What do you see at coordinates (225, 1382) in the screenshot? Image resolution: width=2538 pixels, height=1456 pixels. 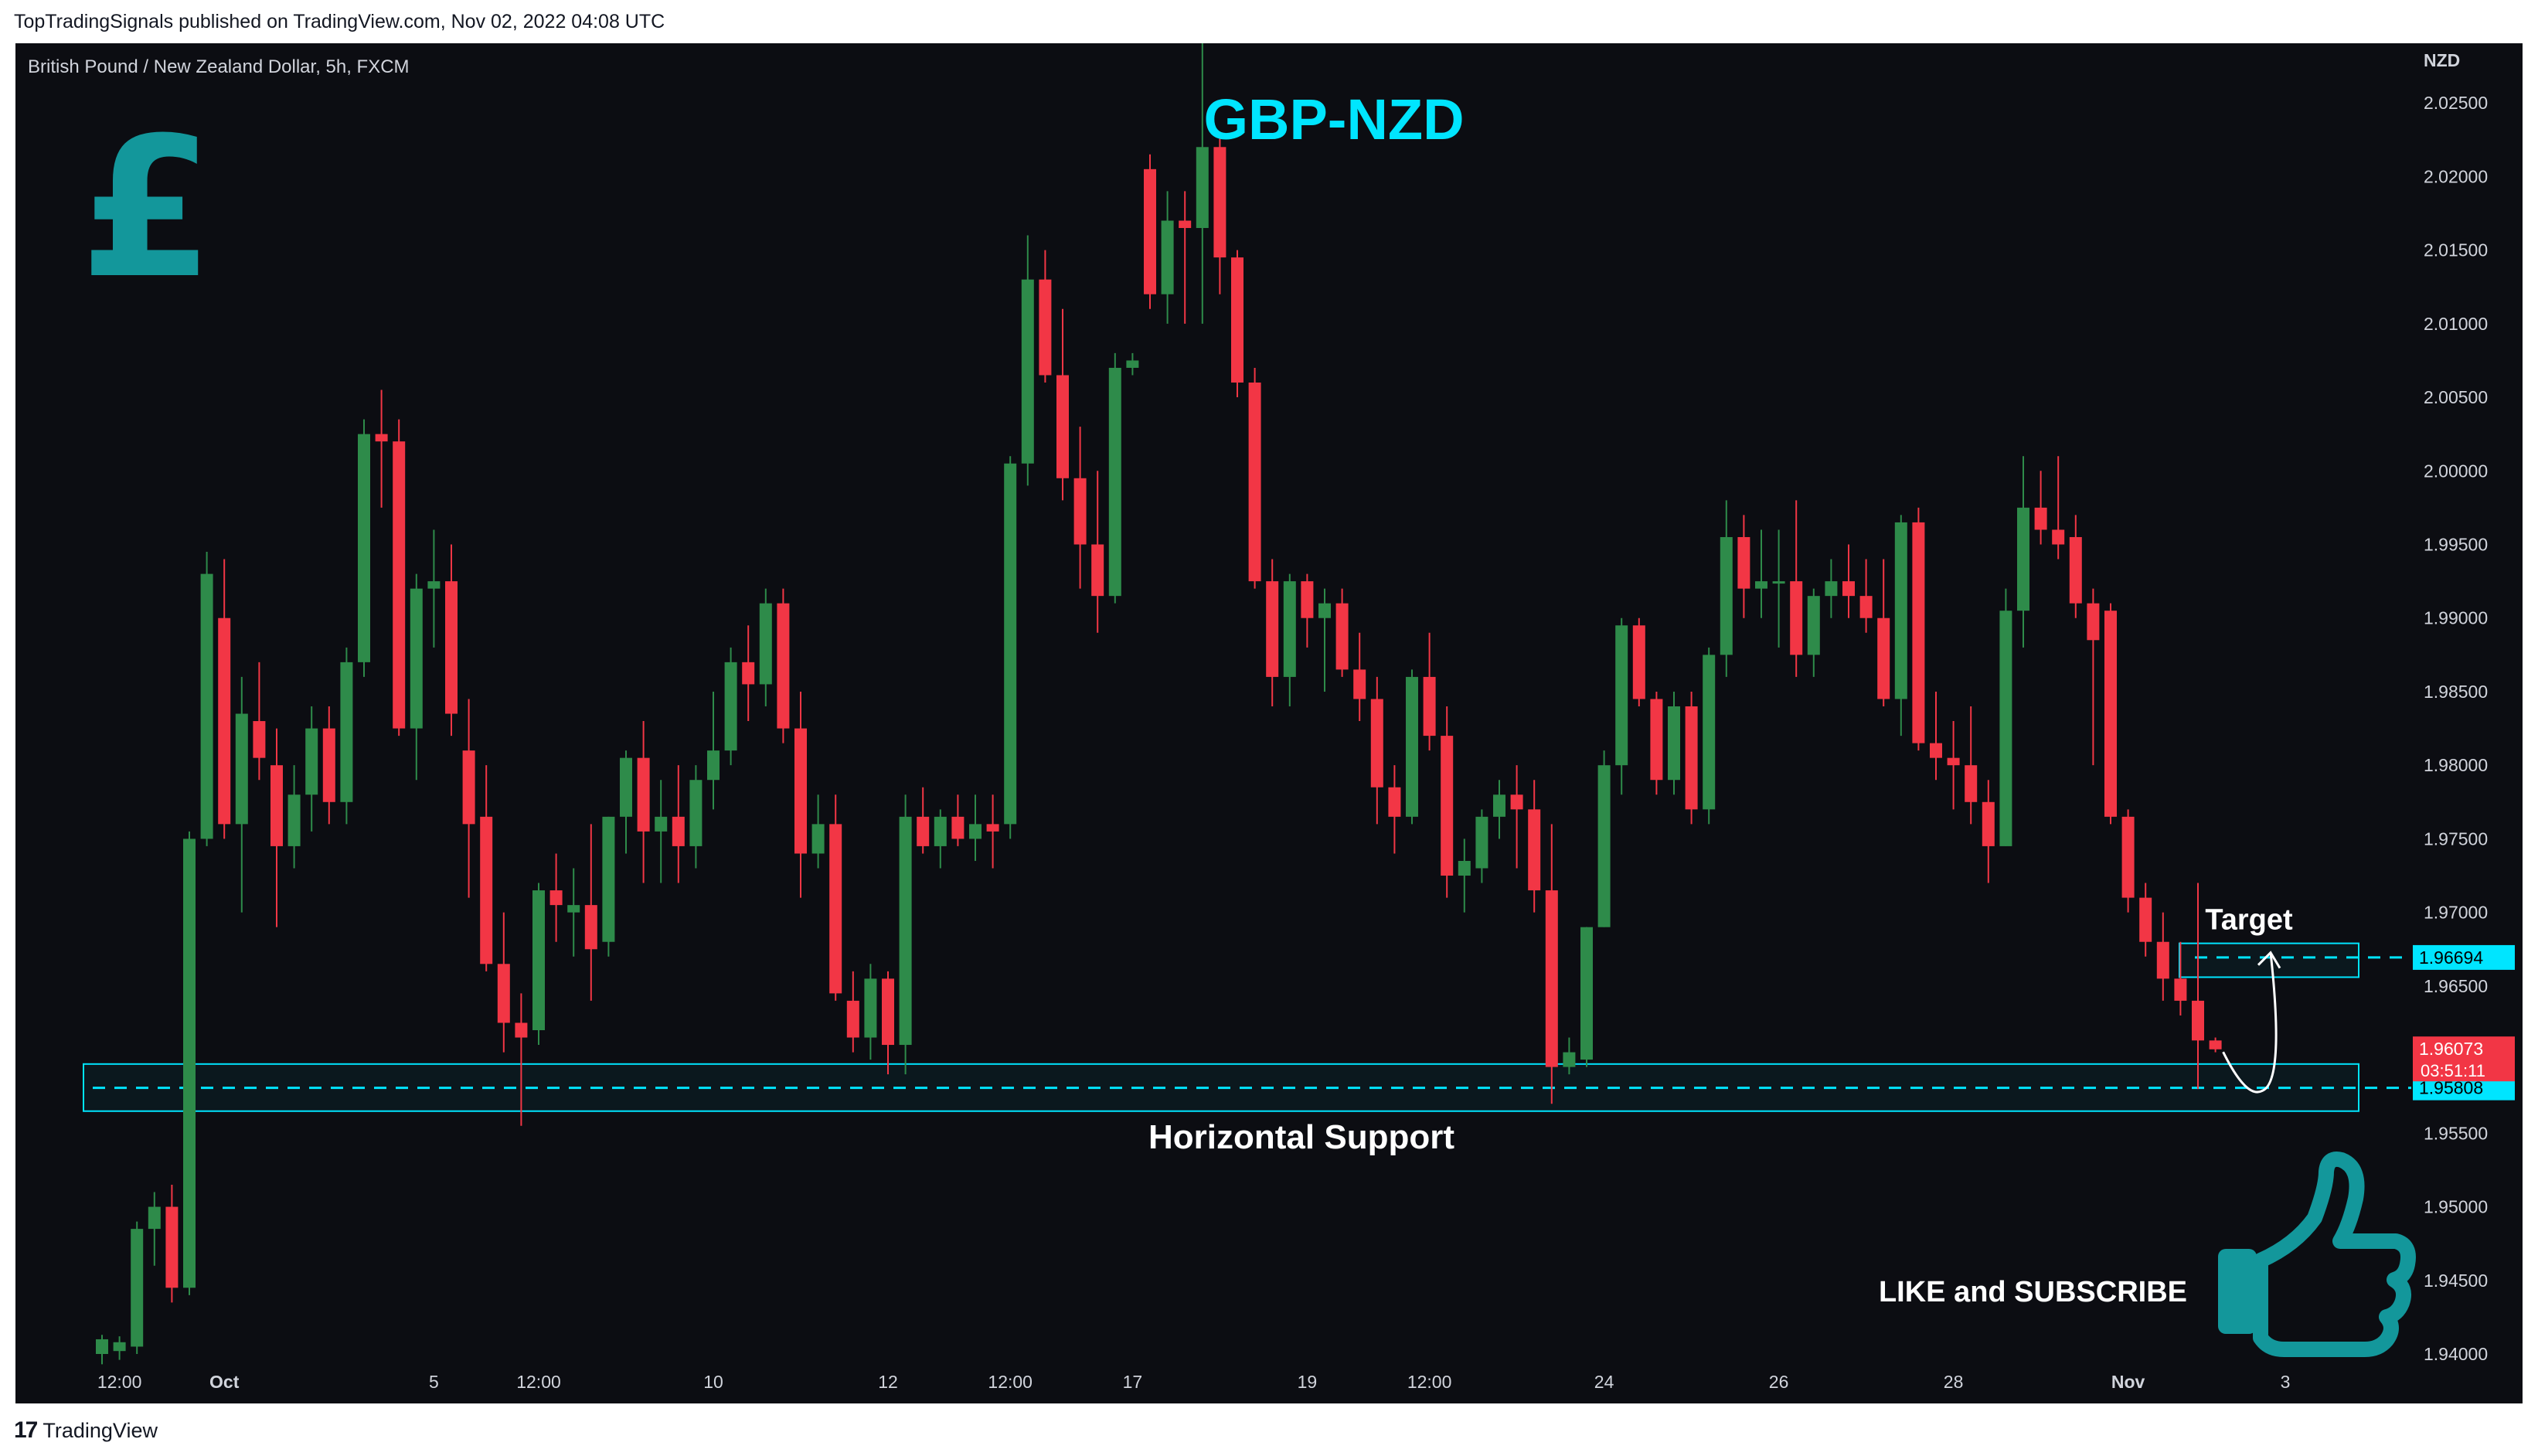 I see `x-tick-label: Oct` at bounding box center [225, 1382].